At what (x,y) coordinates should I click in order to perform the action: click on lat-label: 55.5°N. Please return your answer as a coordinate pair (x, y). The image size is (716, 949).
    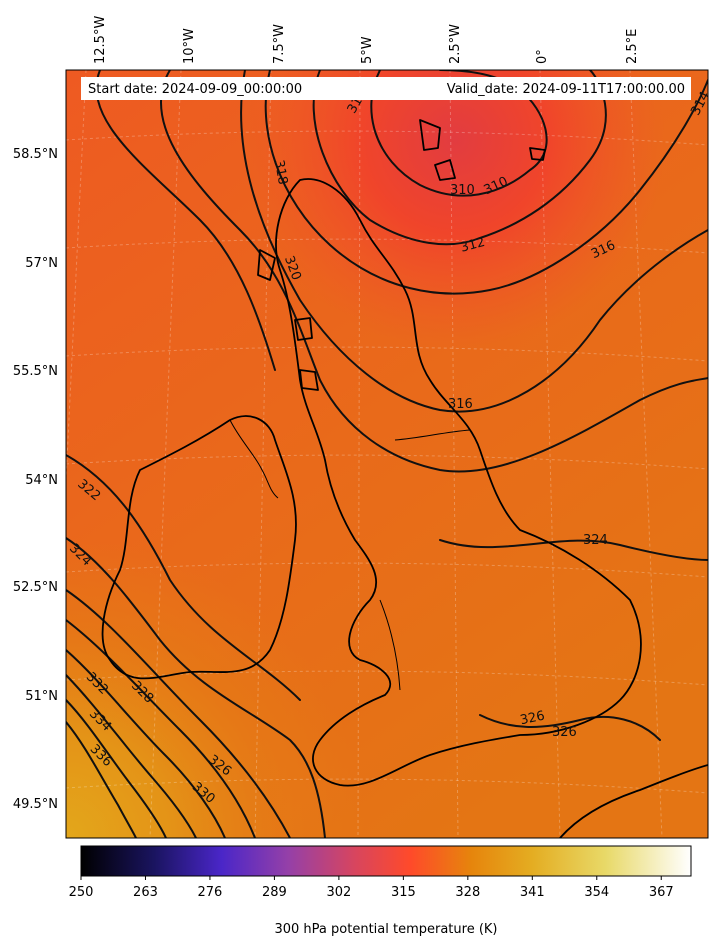
    Looking at the image, I should click on (35, 371).